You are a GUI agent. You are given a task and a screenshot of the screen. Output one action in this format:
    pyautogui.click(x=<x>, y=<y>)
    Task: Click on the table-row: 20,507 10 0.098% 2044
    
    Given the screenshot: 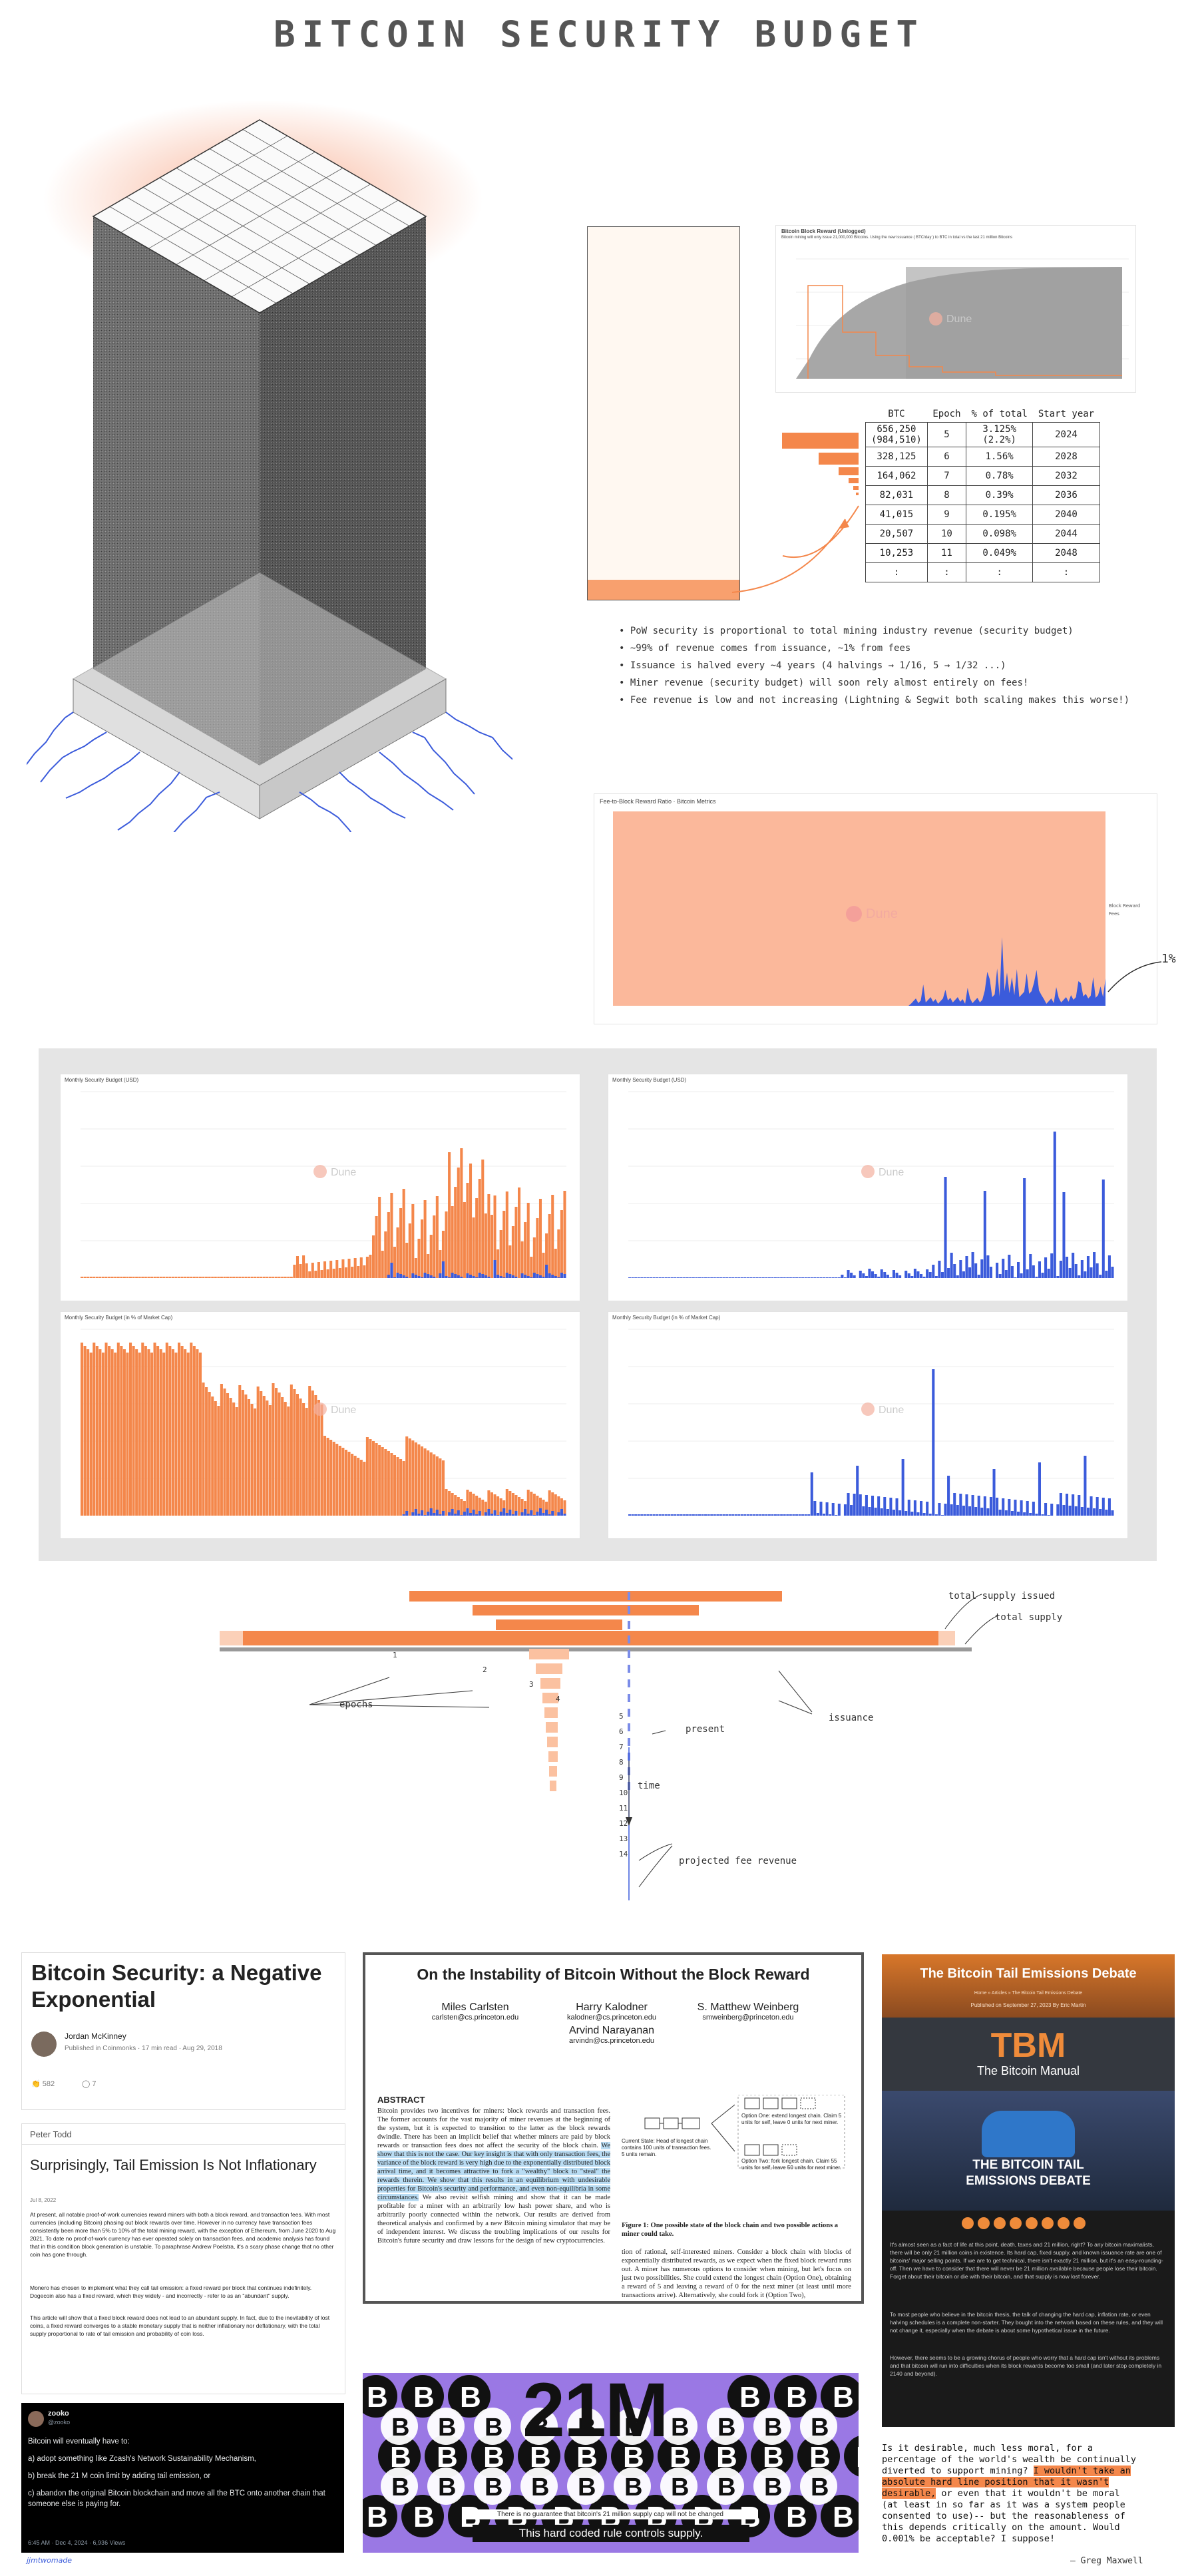 What is the action you would take?
    pyautogui.click(x=982, y=534)
    